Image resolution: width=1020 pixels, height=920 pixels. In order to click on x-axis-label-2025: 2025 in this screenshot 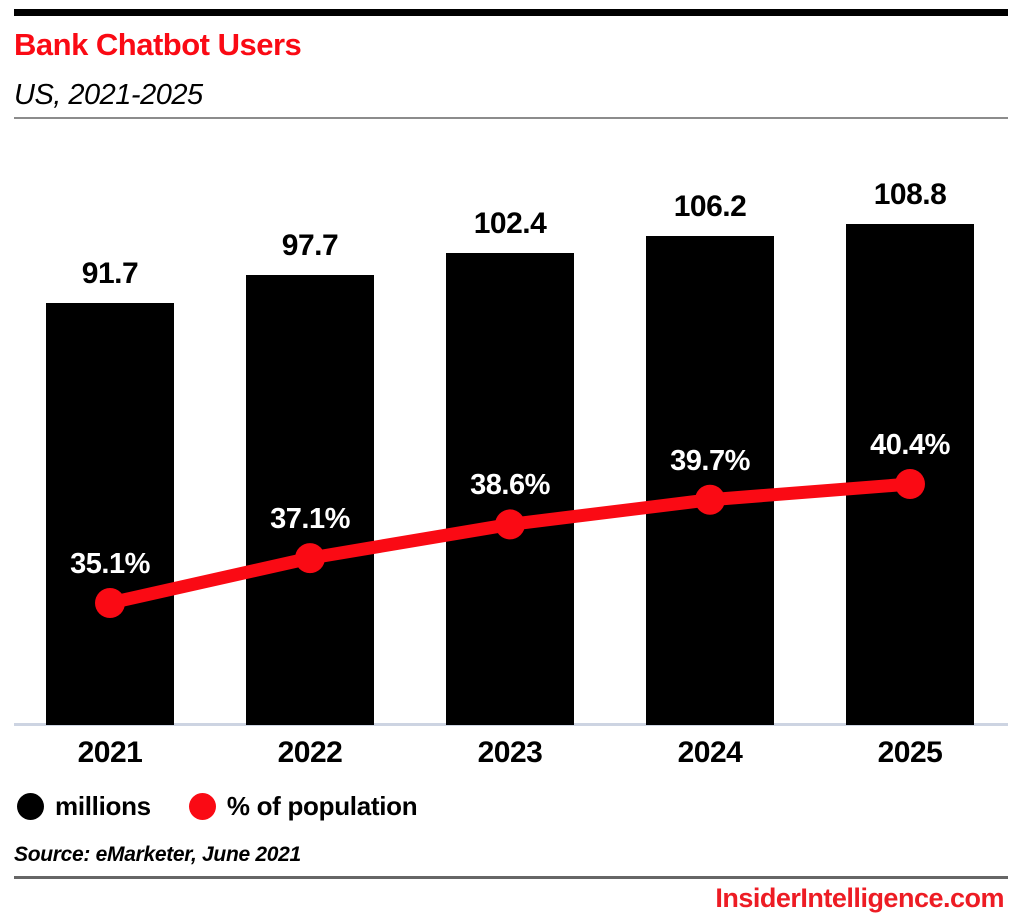, I will do `click(910, 752)`.